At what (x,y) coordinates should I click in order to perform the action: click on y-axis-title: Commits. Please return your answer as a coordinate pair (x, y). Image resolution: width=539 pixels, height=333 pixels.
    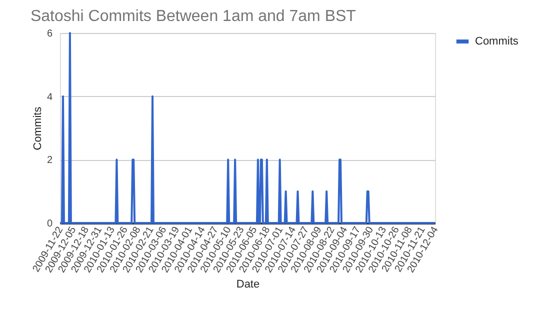
    Looking at the image, I should click on (38, 128).